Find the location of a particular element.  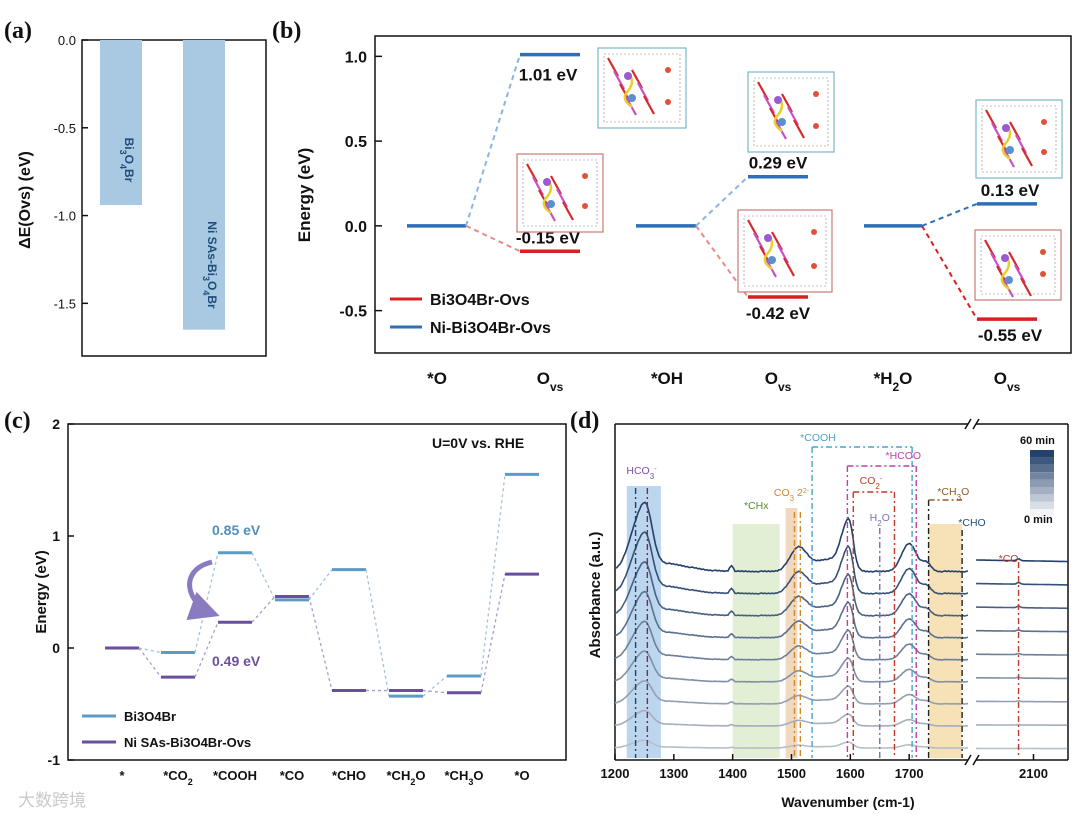

xlabel-c-2: *COOH is located at coordinates (235, 775).